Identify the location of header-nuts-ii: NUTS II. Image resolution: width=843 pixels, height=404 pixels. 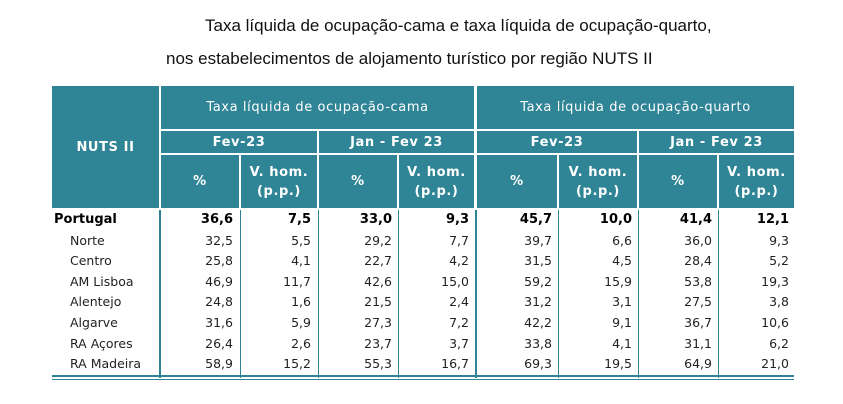
(105, 147).